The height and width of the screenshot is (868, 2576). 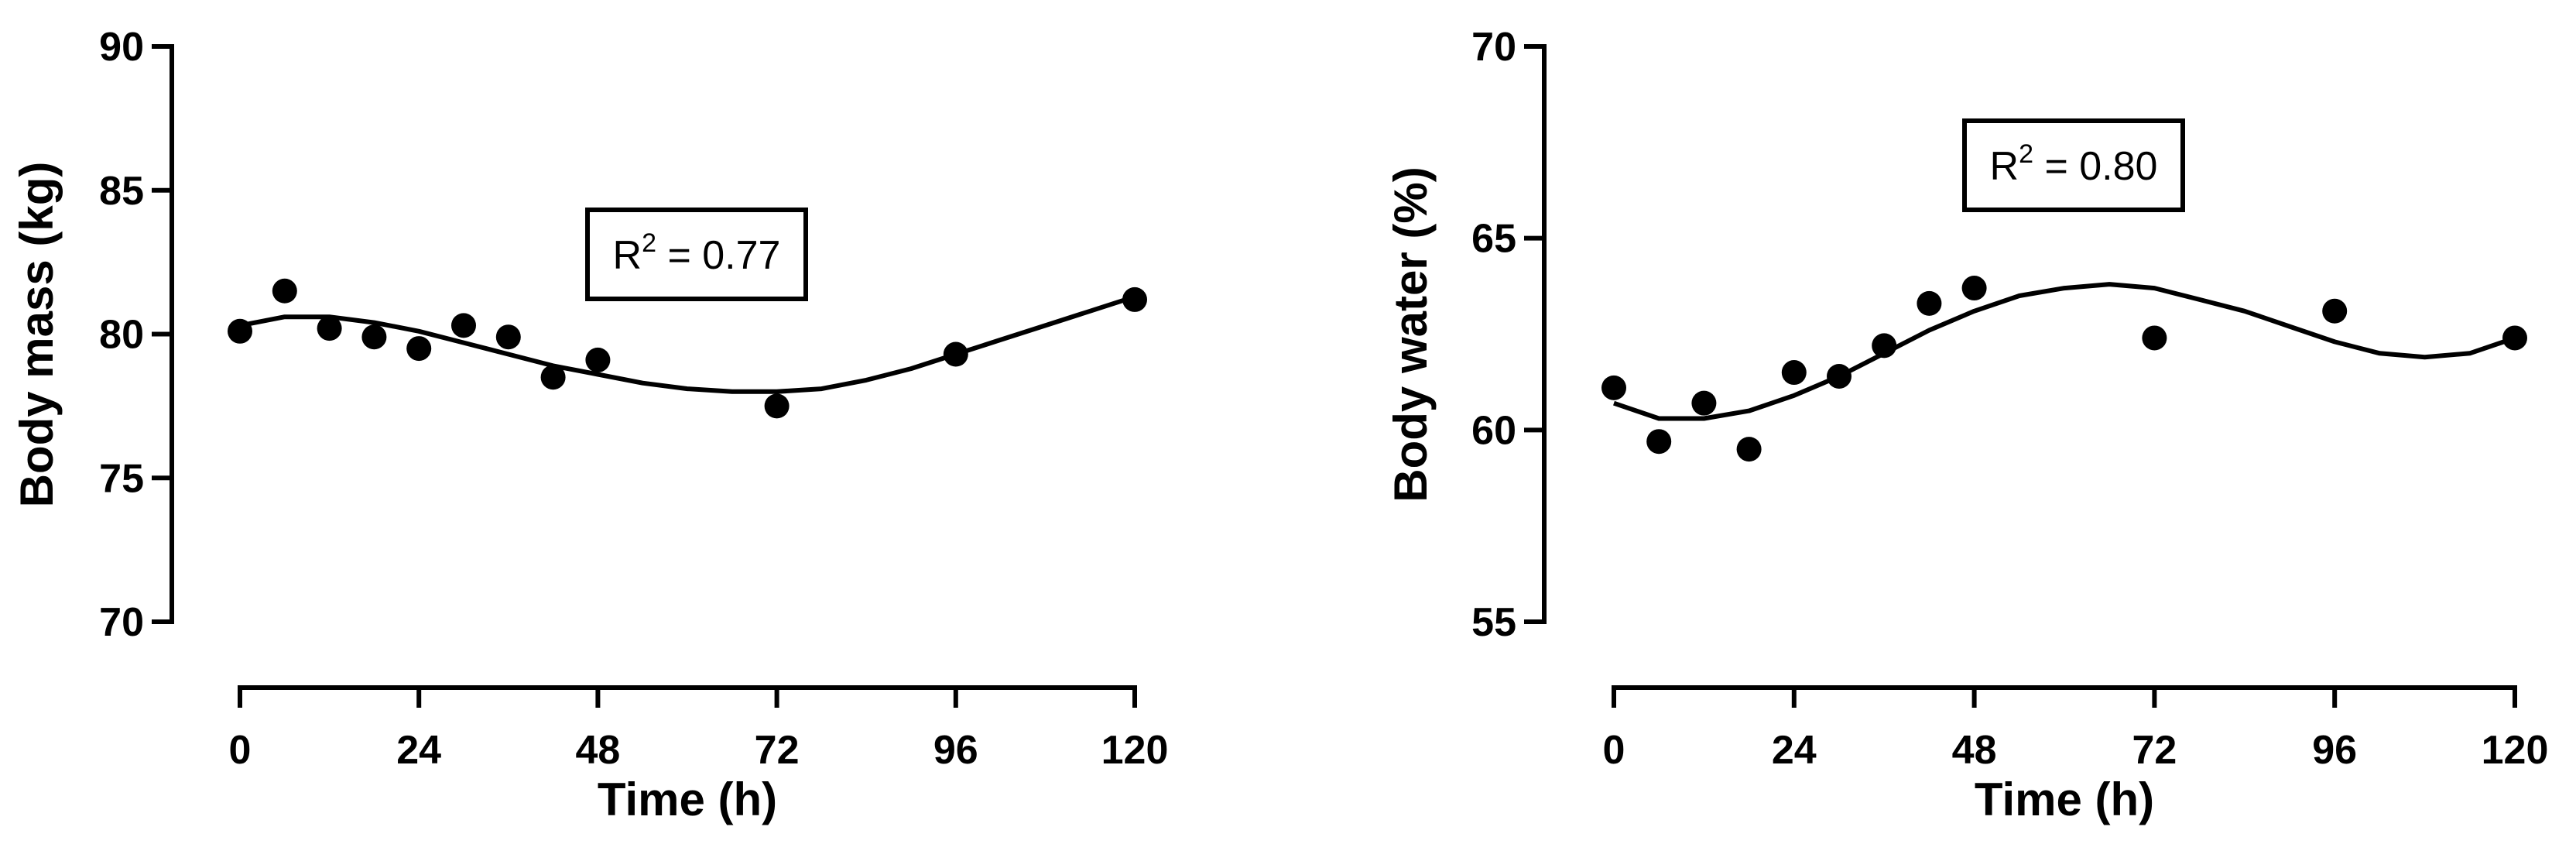 I want to click on r2-symbol-1: R, so click(x=627, y=255).